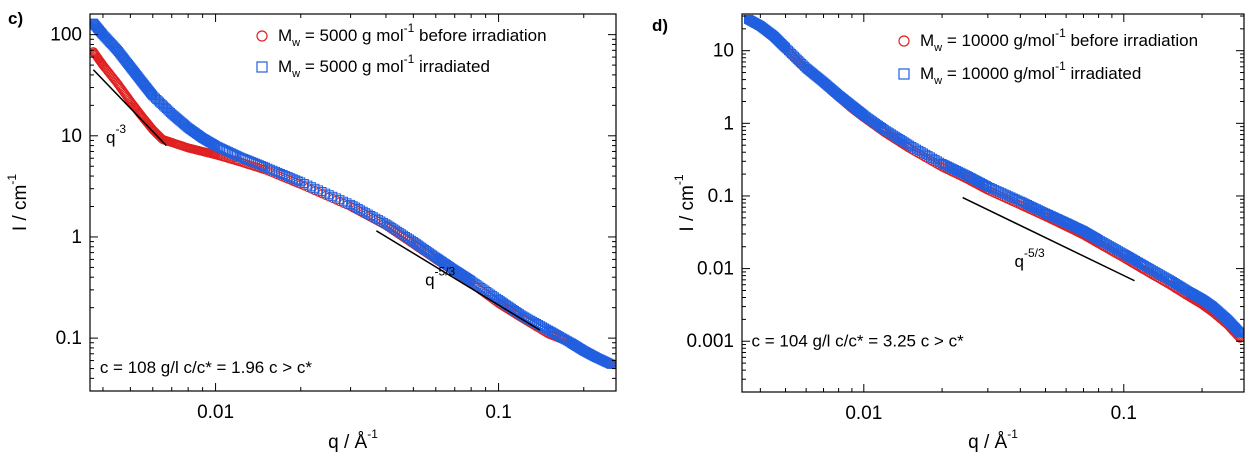 The height and width of the screenshot is (466, 1251). Describe the element at coordinates (858, 340) in the screenshot. I see `concentration-annotation: c = 104 g/l c/c* = 3.25 c > c*` at that location.